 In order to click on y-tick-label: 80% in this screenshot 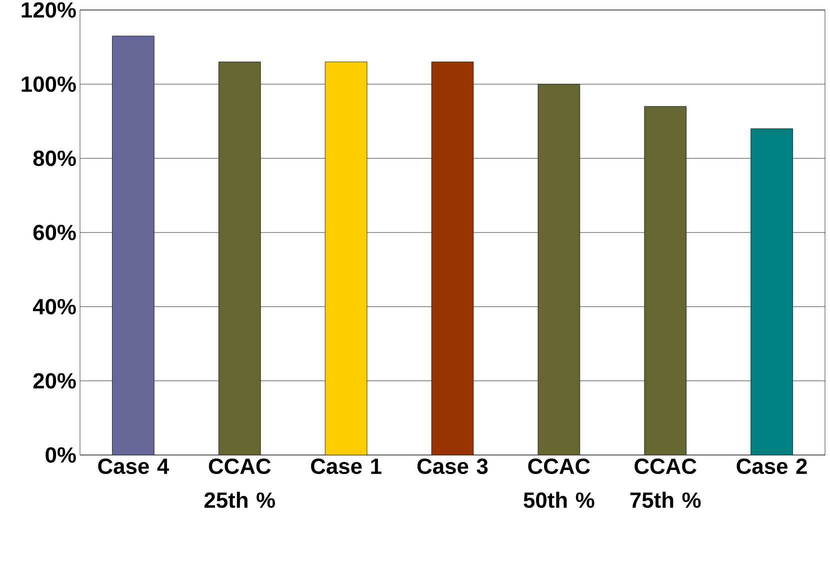, I will do `click(54, 158)`.